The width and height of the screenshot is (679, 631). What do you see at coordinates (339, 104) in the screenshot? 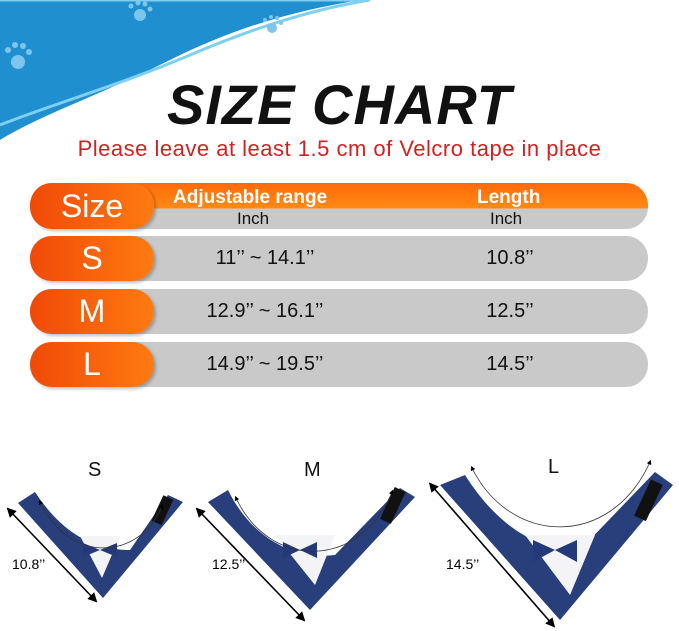
I see `page-title: SIZE CHART` at bounding box center [339, 104].